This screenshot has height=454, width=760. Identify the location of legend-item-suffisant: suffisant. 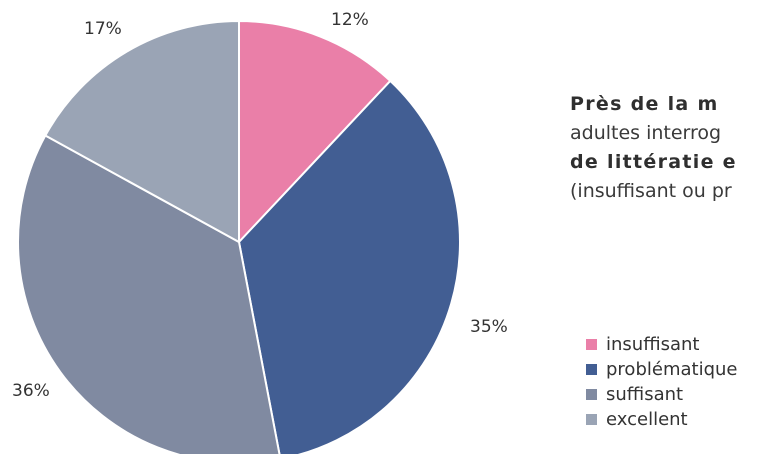
(661, 394).